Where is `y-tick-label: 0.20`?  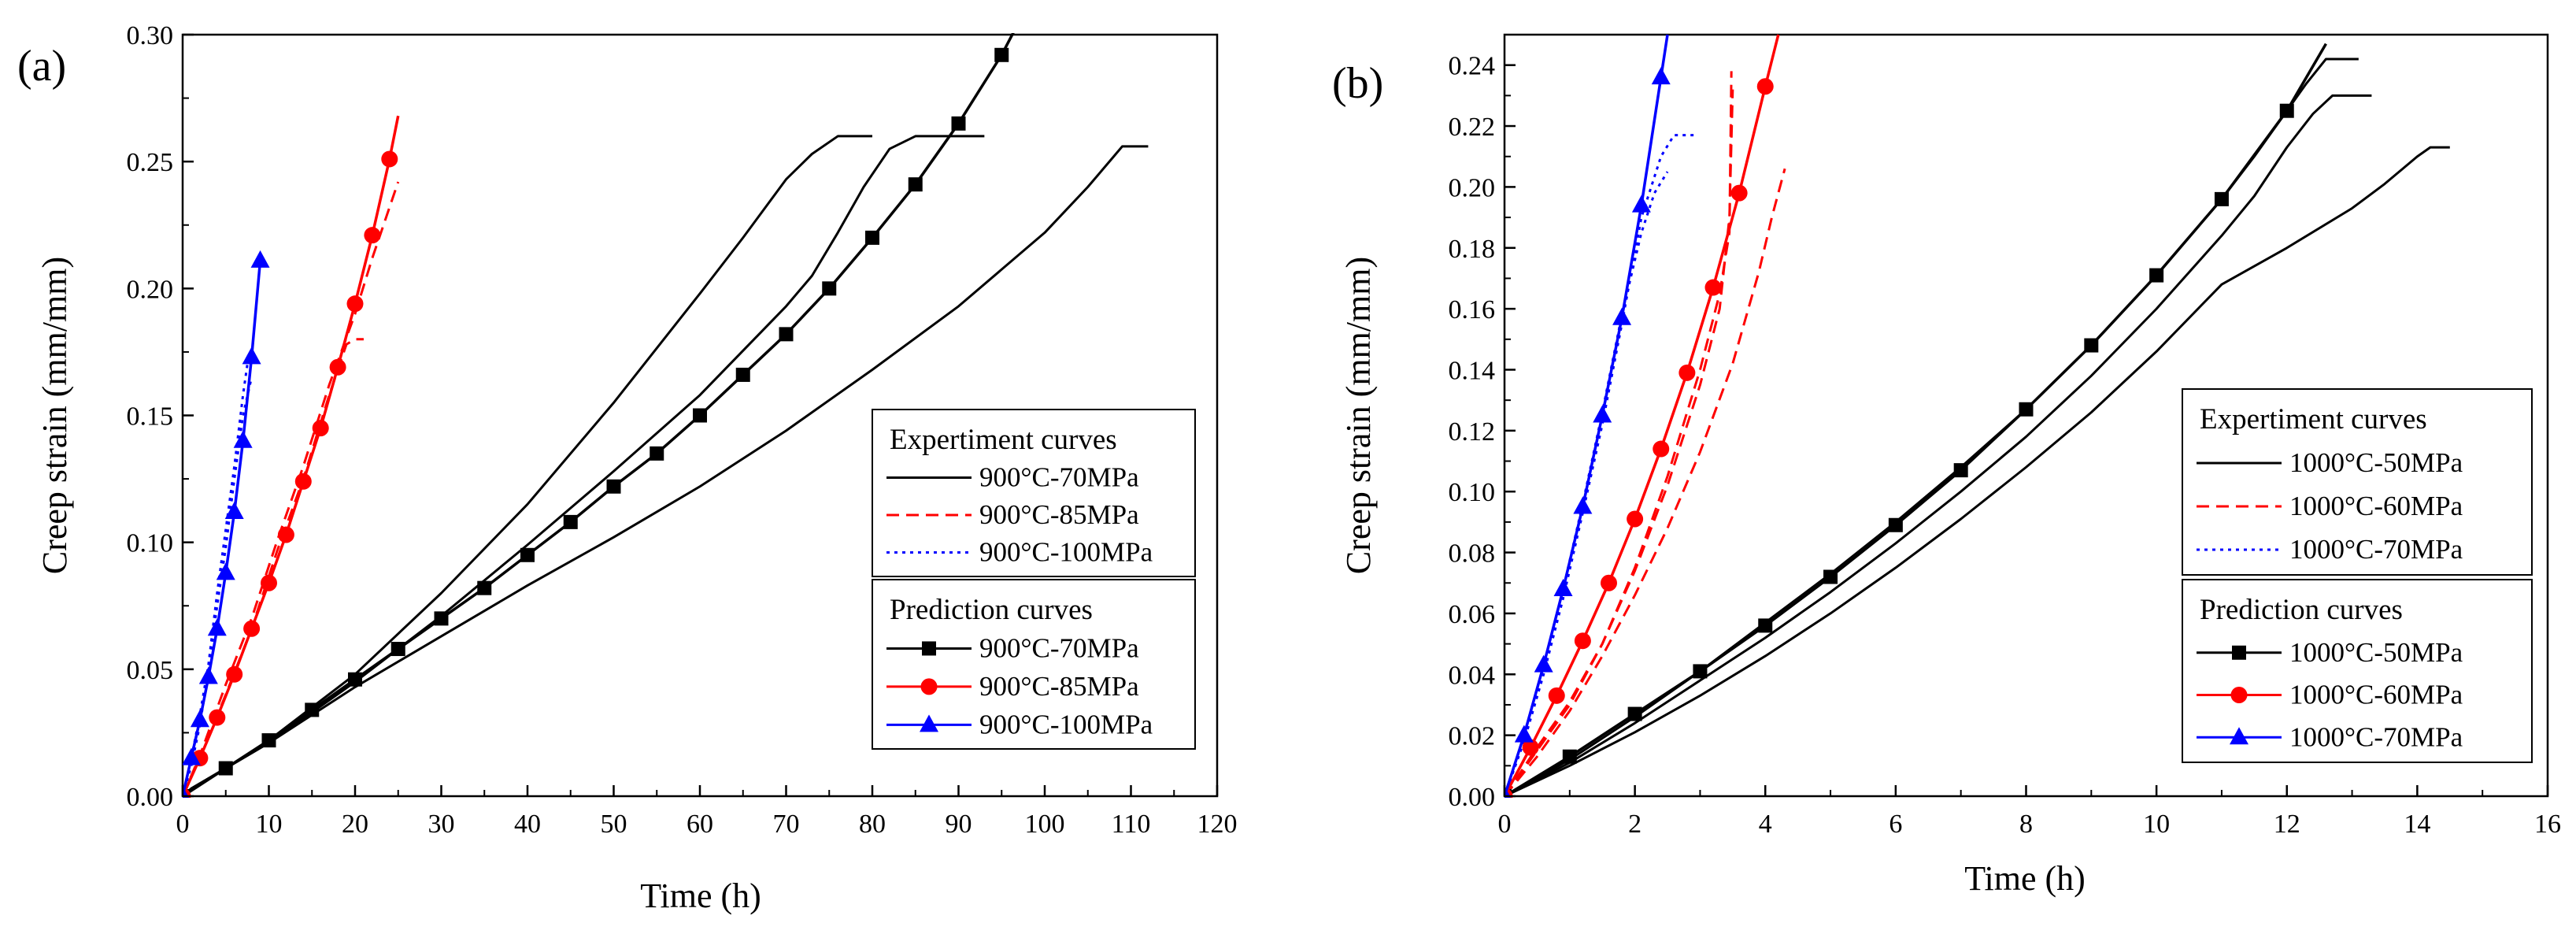 y-tick-label: 0.20 is located at coordinates (150, 289).